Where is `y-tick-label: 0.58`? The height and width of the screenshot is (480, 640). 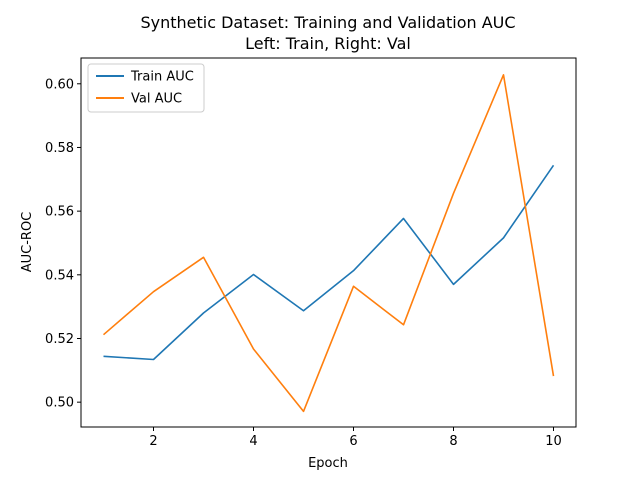
y-tick-label: 0.58 is located at coordinates (59, 148).